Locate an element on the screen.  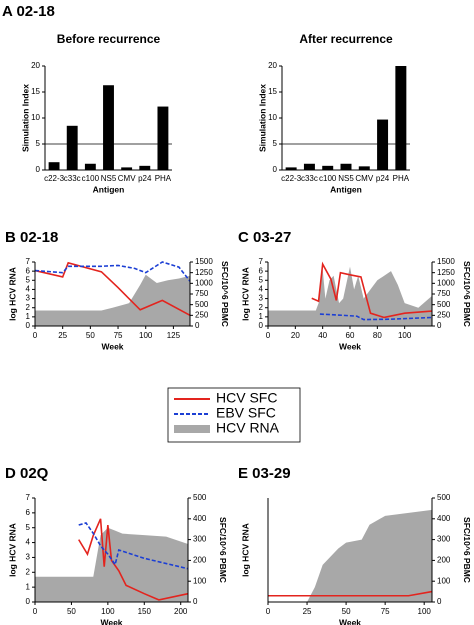
y-tick-label: 20 is located at coordinates (272, 65).